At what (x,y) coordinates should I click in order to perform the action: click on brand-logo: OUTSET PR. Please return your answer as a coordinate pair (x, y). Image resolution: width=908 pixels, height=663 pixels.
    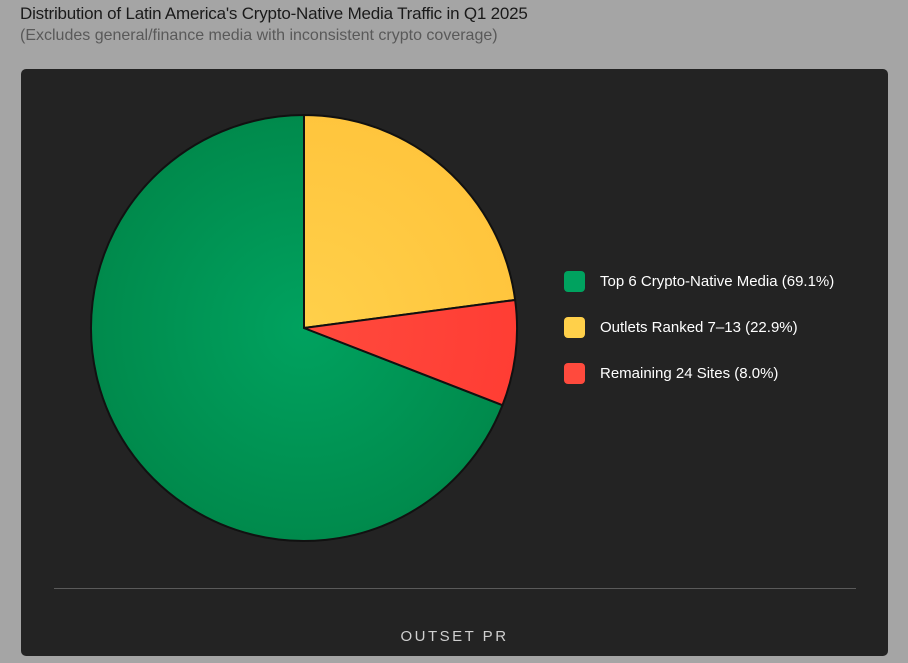
    Looking at the image, I should click on (454, 636).